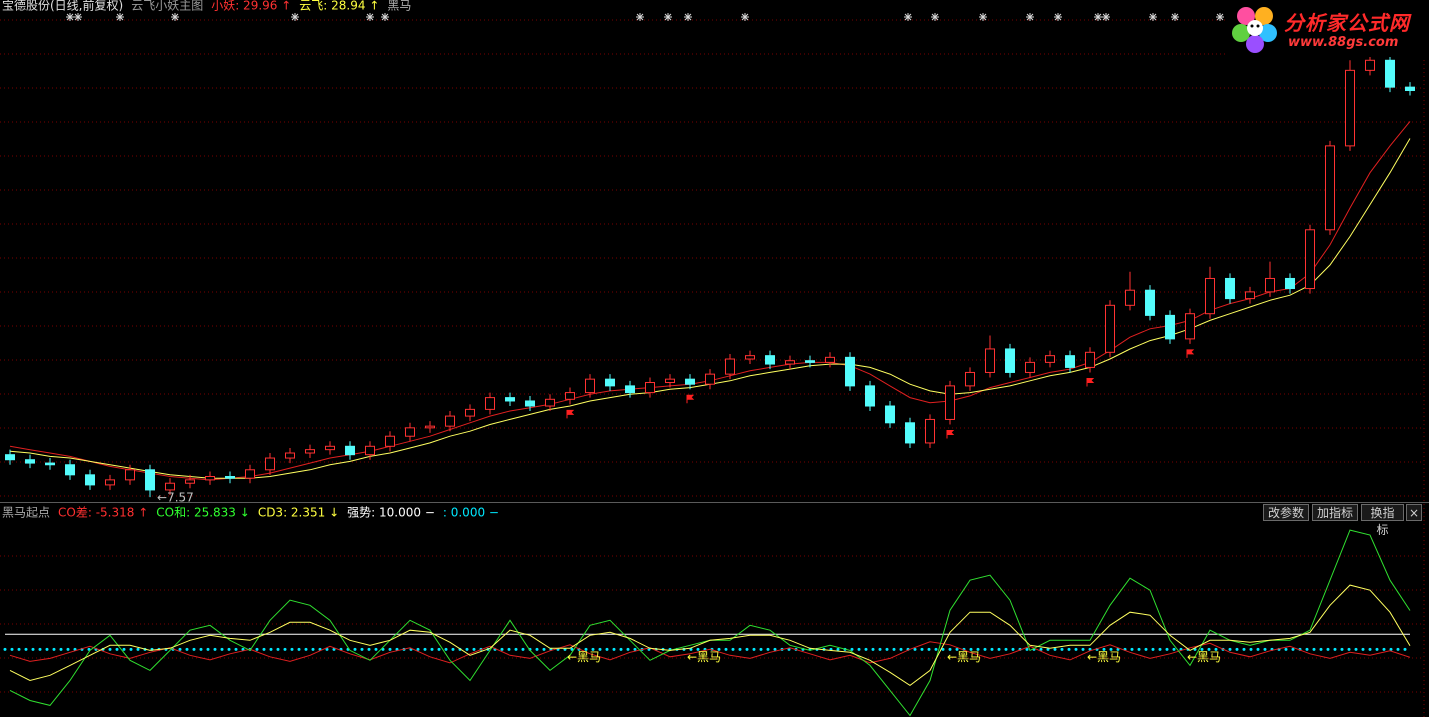  I want to click on readout: CO和: 25.833 ↓, so click(203, 513).